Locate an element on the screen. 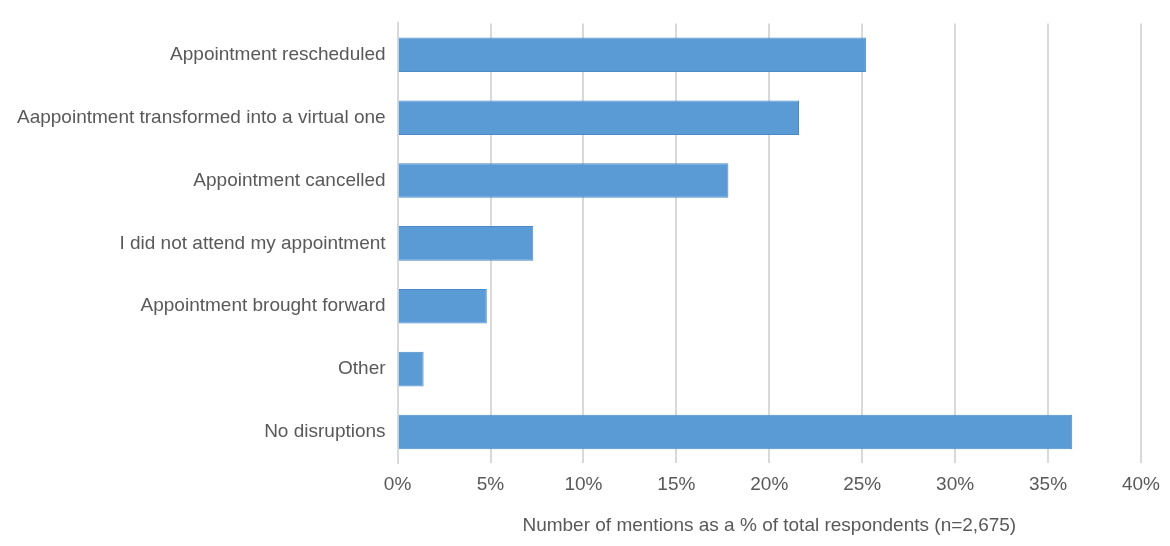  x-tick-label: 0% is located at coordinates (397, 484).